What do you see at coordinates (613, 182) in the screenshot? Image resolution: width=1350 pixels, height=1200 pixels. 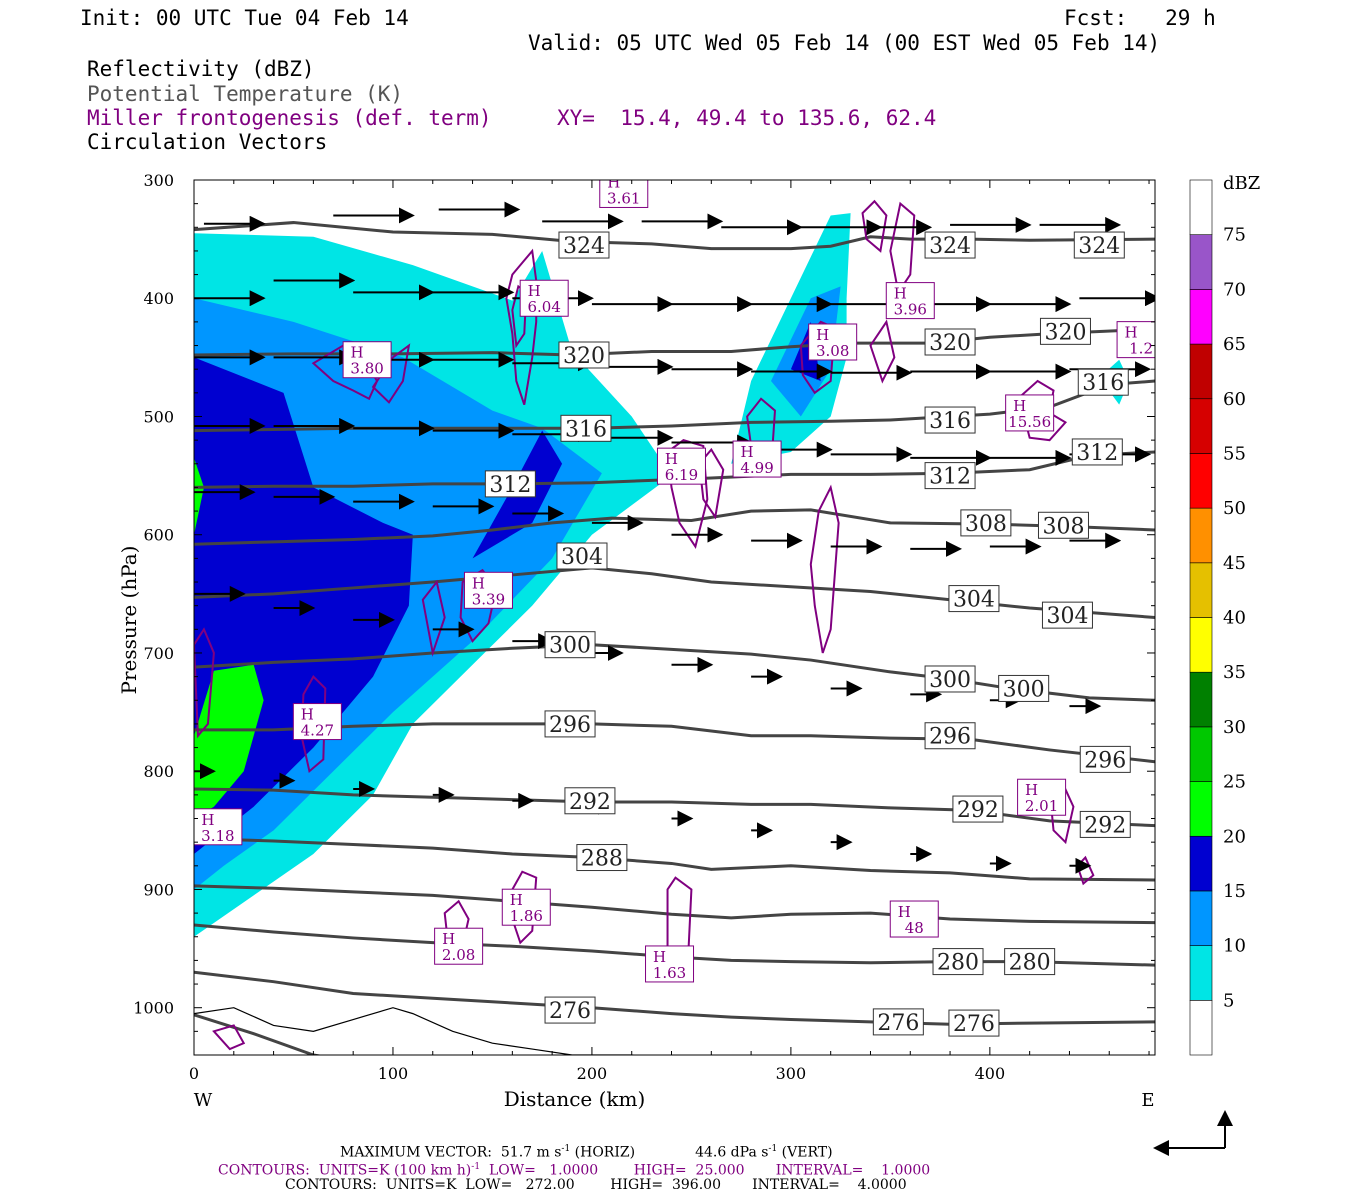 I see `frontogenesis-max-h-0: H` at bounding box center [613, 182].